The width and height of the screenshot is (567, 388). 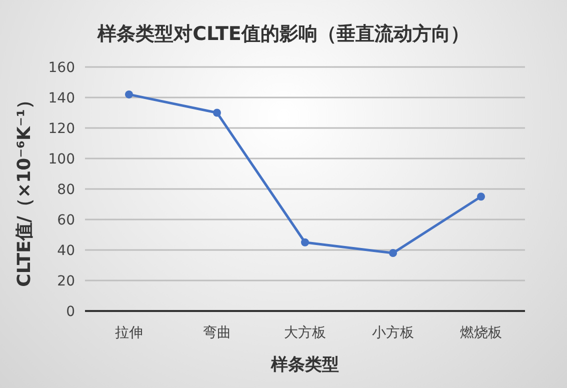 What do you see at coordinates (66, 190) in the screenshot?
I see `y-tick-label: 80` at bounding box center [66, 190].